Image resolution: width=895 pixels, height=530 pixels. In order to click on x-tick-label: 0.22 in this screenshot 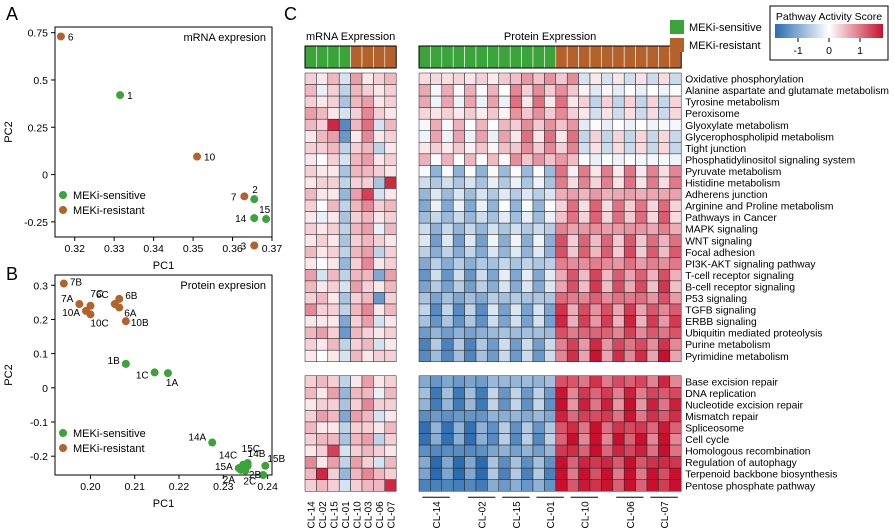, I will do `click(179, 487)`.